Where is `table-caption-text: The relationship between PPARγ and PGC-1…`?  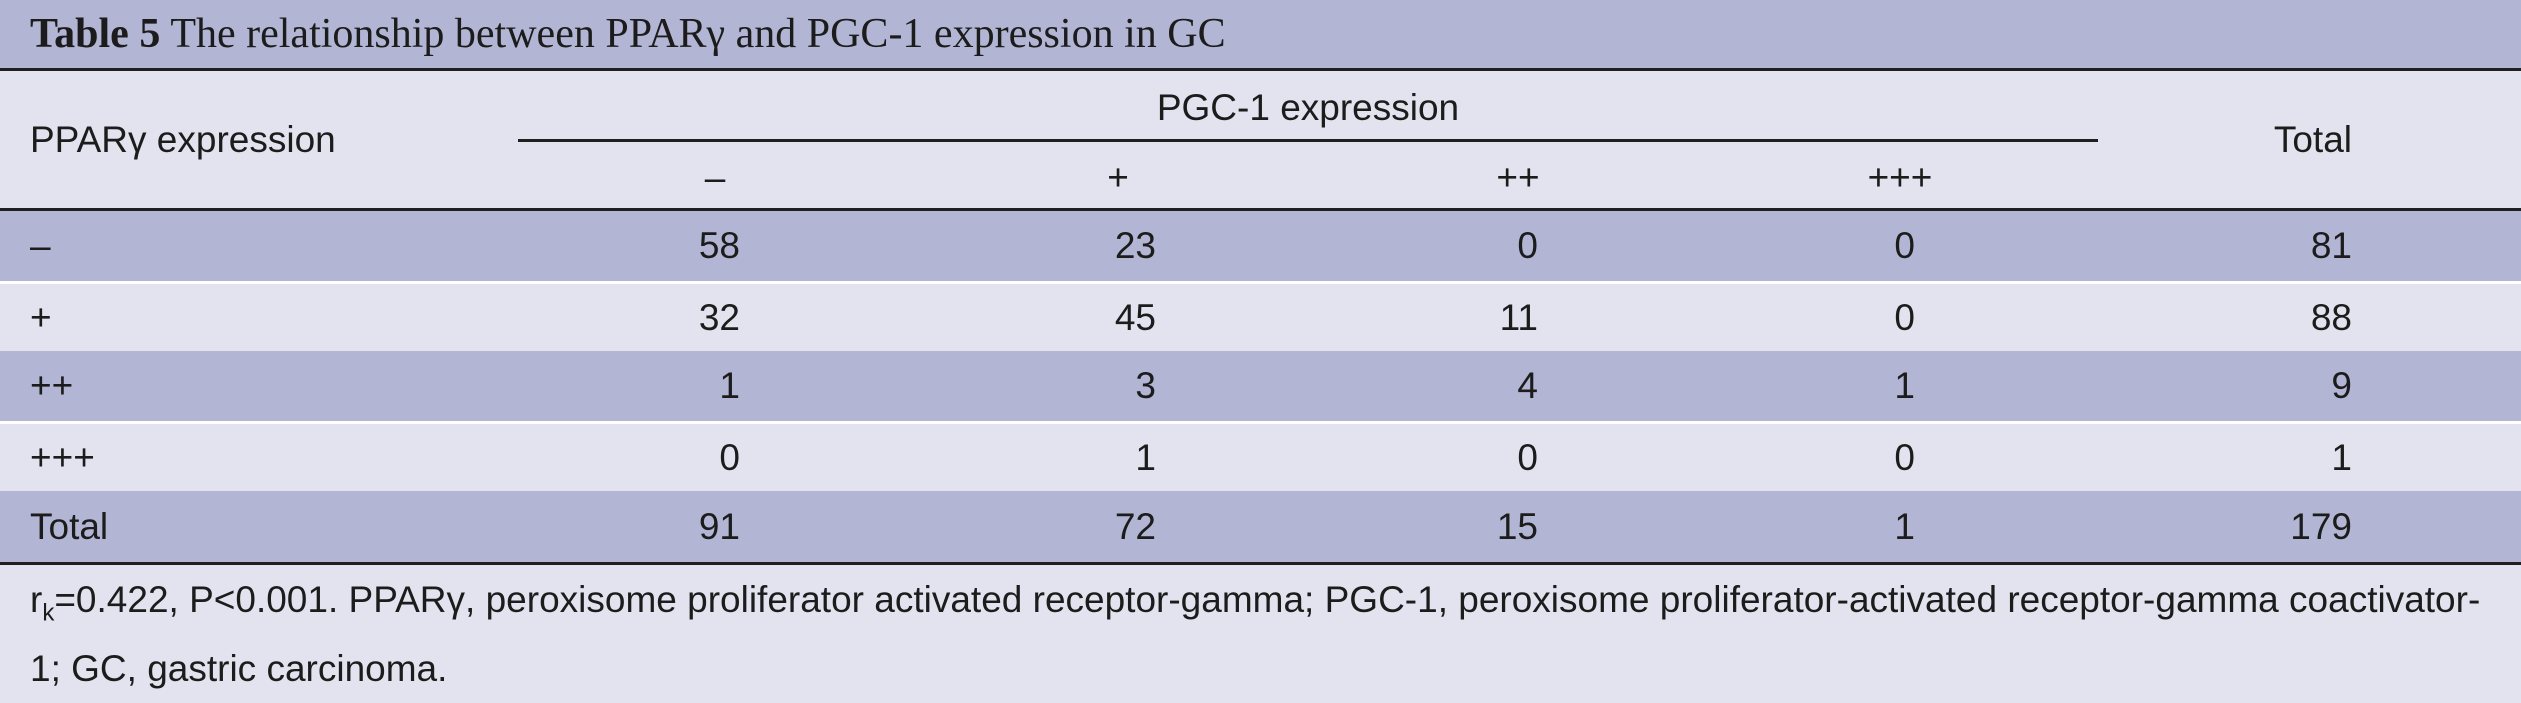
table-caption-text: The relationship between PPARγ and PGC-1… is located at coordinates (698, 34).